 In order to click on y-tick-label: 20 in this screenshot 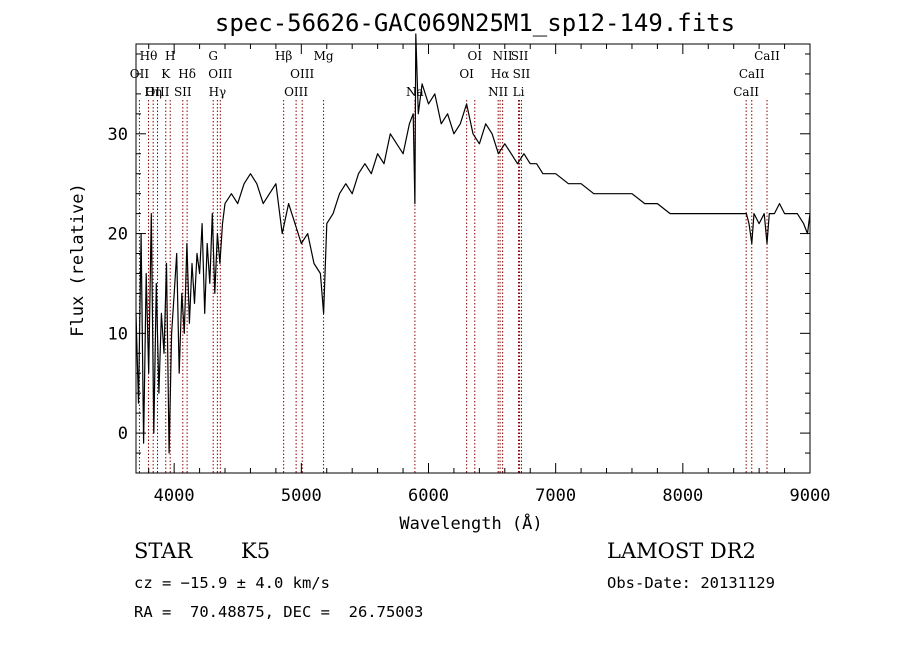, I will do `click(118, 235)`.